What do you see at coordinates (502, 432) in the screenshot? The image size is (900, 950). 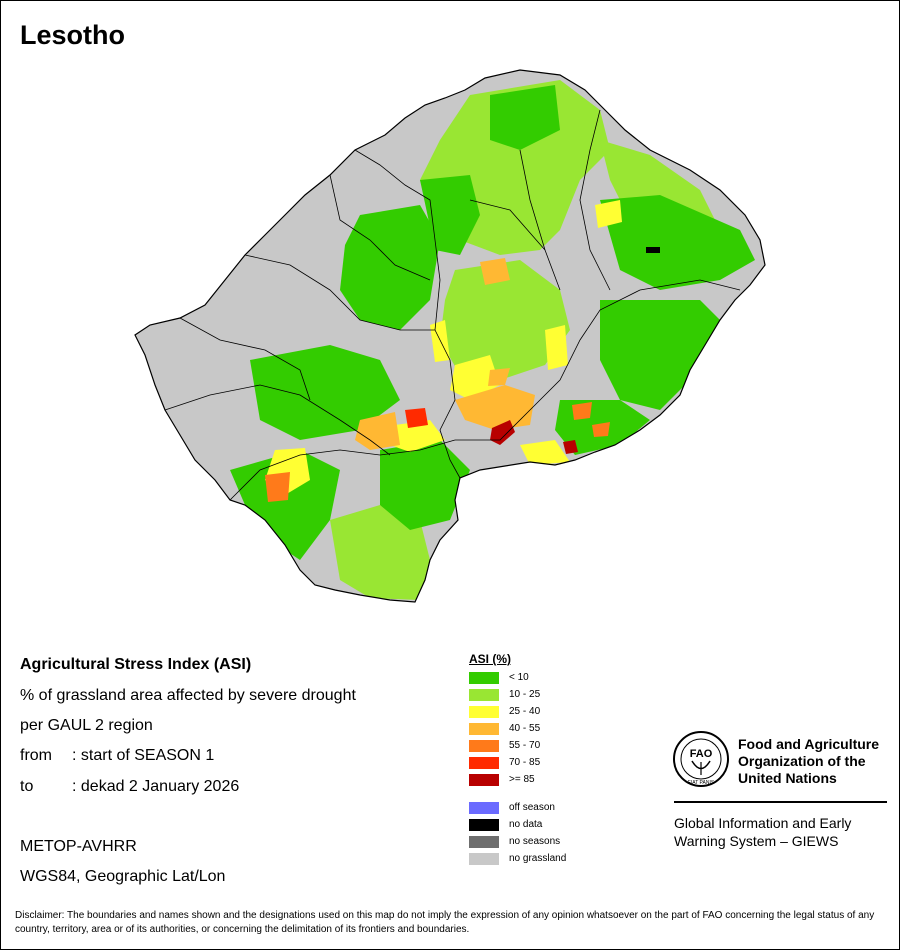 I see `class-gte85-a` at bounding box center [502, 432].